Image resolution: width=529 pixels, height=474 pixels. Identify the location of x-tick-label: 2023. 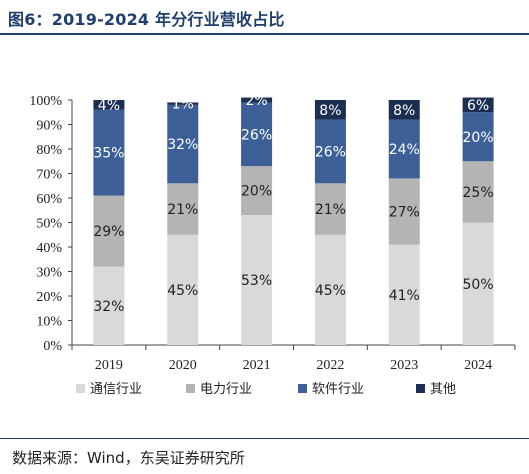
(404, 365).